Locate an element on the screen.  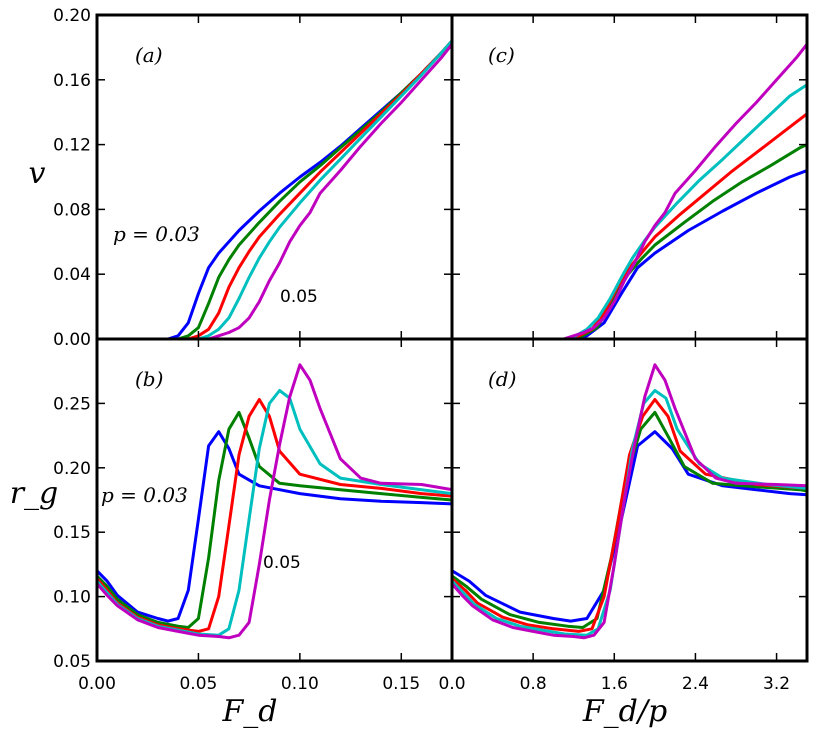
panel-b-annotation-p-end: 0.05 is located at coordinates (282, 563).